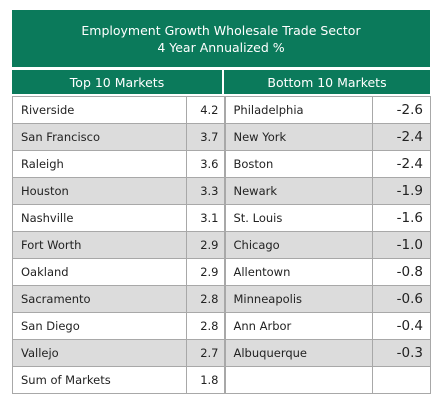 The image size is (441, 404). What do you see at coordinates (99, 353) in the screenshot?
I see `top-market-name: Vallejo` at bounding box center [99, 353].